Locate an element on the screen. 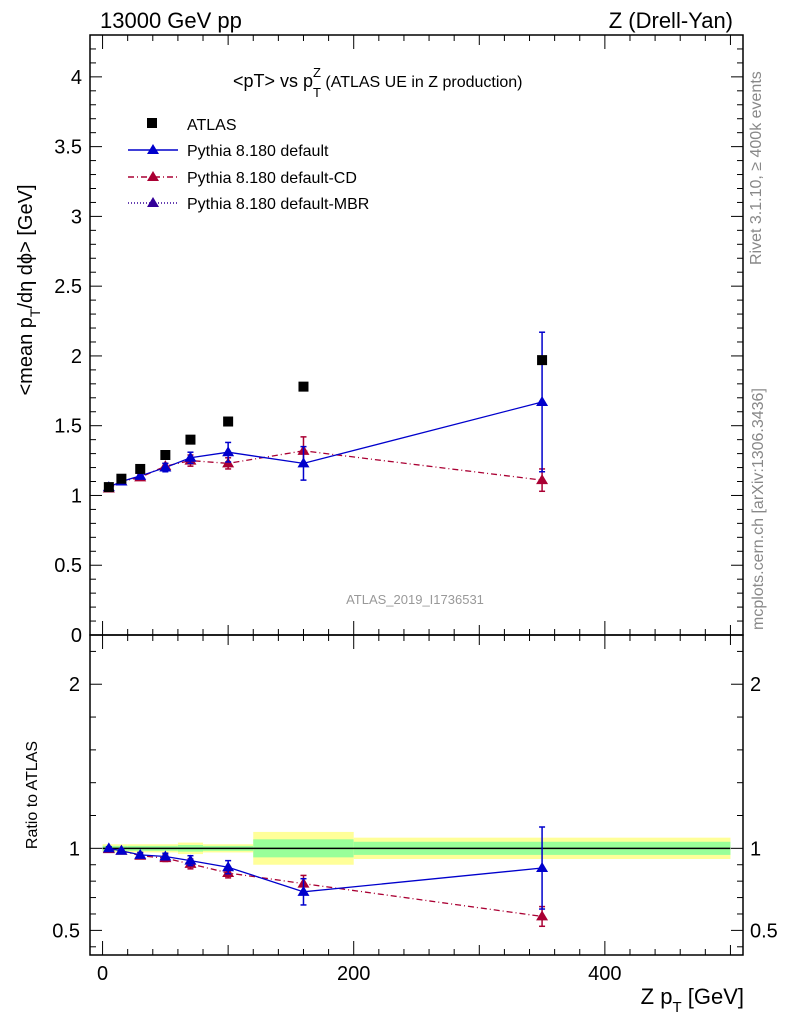 This screenshot has width=786, height=1024. x-tick-label: 200 is located at coordinates (353, 974).